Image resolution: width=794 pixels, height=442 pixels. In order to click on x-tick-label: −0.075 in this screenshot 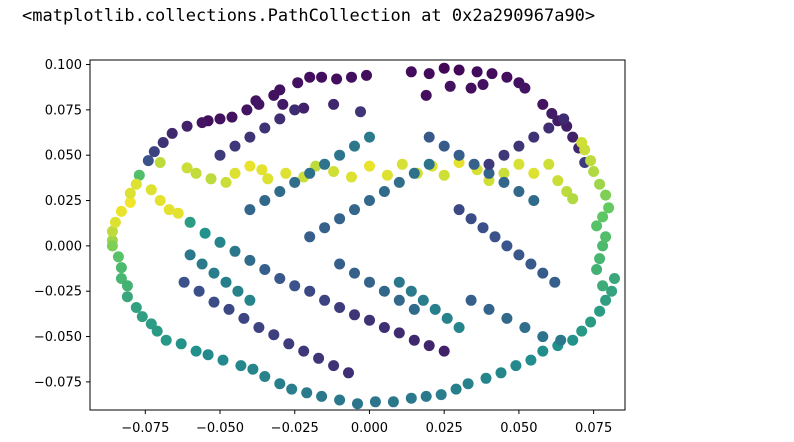, I will do `click(145, 428)`.